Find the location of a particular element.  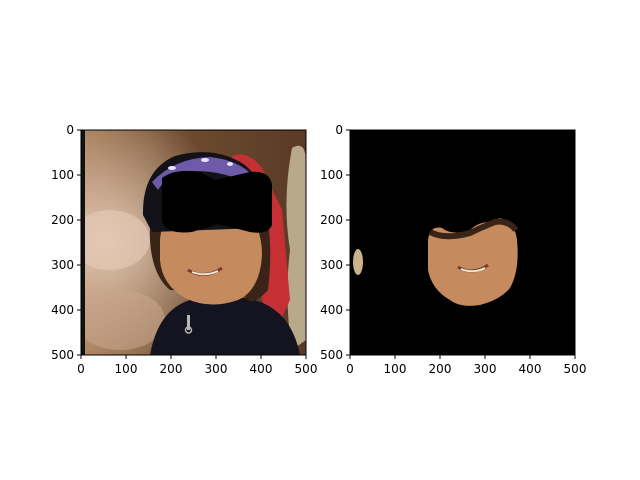

photo-panel-ytick-label-5: 500 is located at coordinates (62, 355).